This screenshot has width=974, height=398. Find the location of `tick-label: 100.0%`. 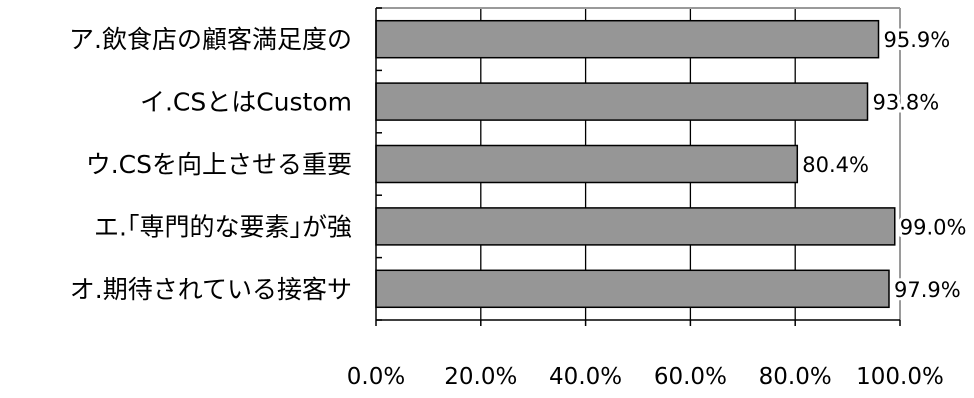

tick-label: 100.0% is located at coordinates (900, 377).